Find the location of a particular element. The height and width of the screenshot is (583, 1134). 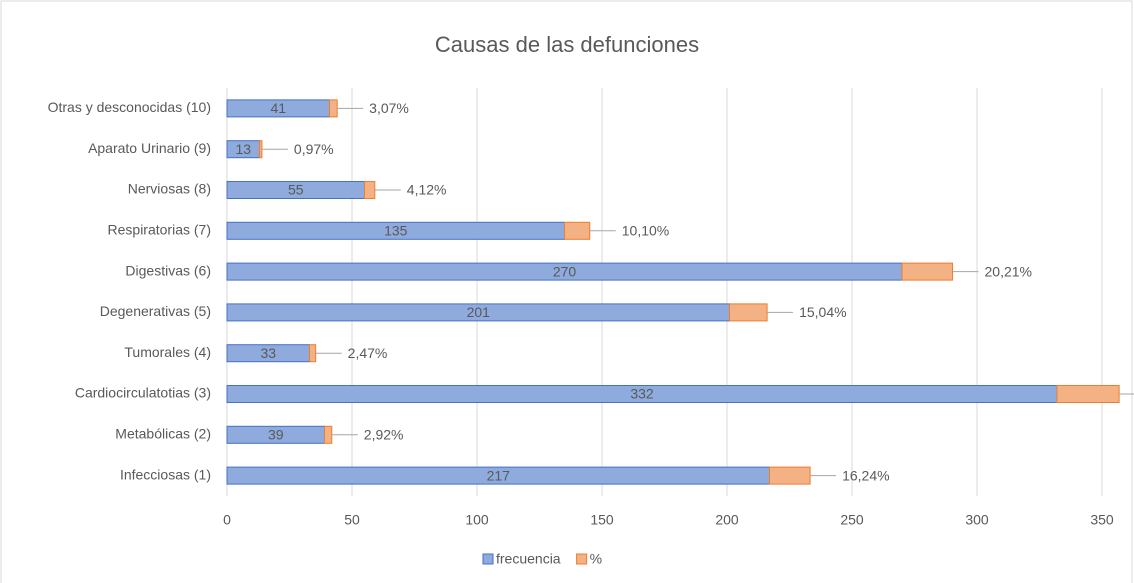

data-label: 4,12% is located at coordinates (427, 190).